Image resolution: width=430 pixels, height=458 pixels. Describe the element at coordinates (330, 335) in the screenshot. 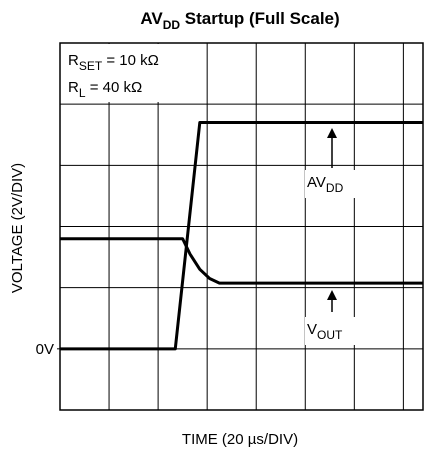

I see `legend-label-part: OUT` at that location.